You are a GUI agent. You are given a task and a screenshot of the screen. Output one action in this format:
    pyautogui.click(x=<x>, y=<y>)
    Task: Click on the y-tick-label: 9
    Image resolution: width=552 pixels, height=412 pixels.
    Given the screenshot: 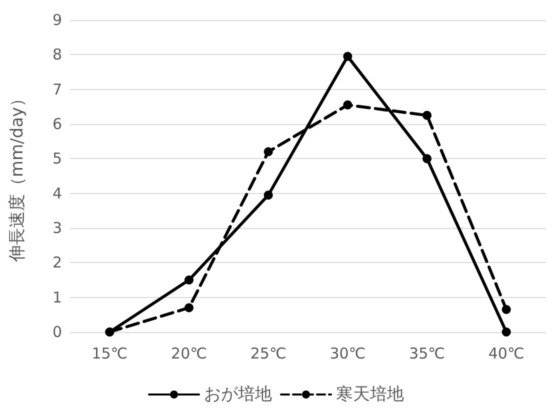 What is the action you would take?
    pyautogui.click(x=57, y=20)
    